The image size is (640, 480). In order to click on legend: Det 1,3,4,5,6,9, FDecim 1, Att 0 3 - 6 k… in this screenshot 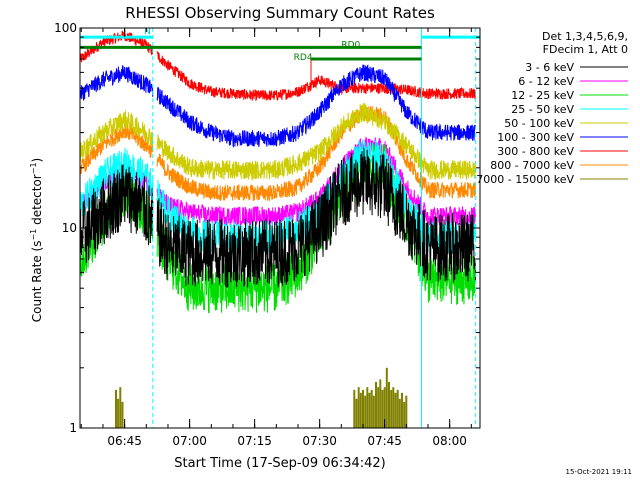, I will do `click(552, 108)`.